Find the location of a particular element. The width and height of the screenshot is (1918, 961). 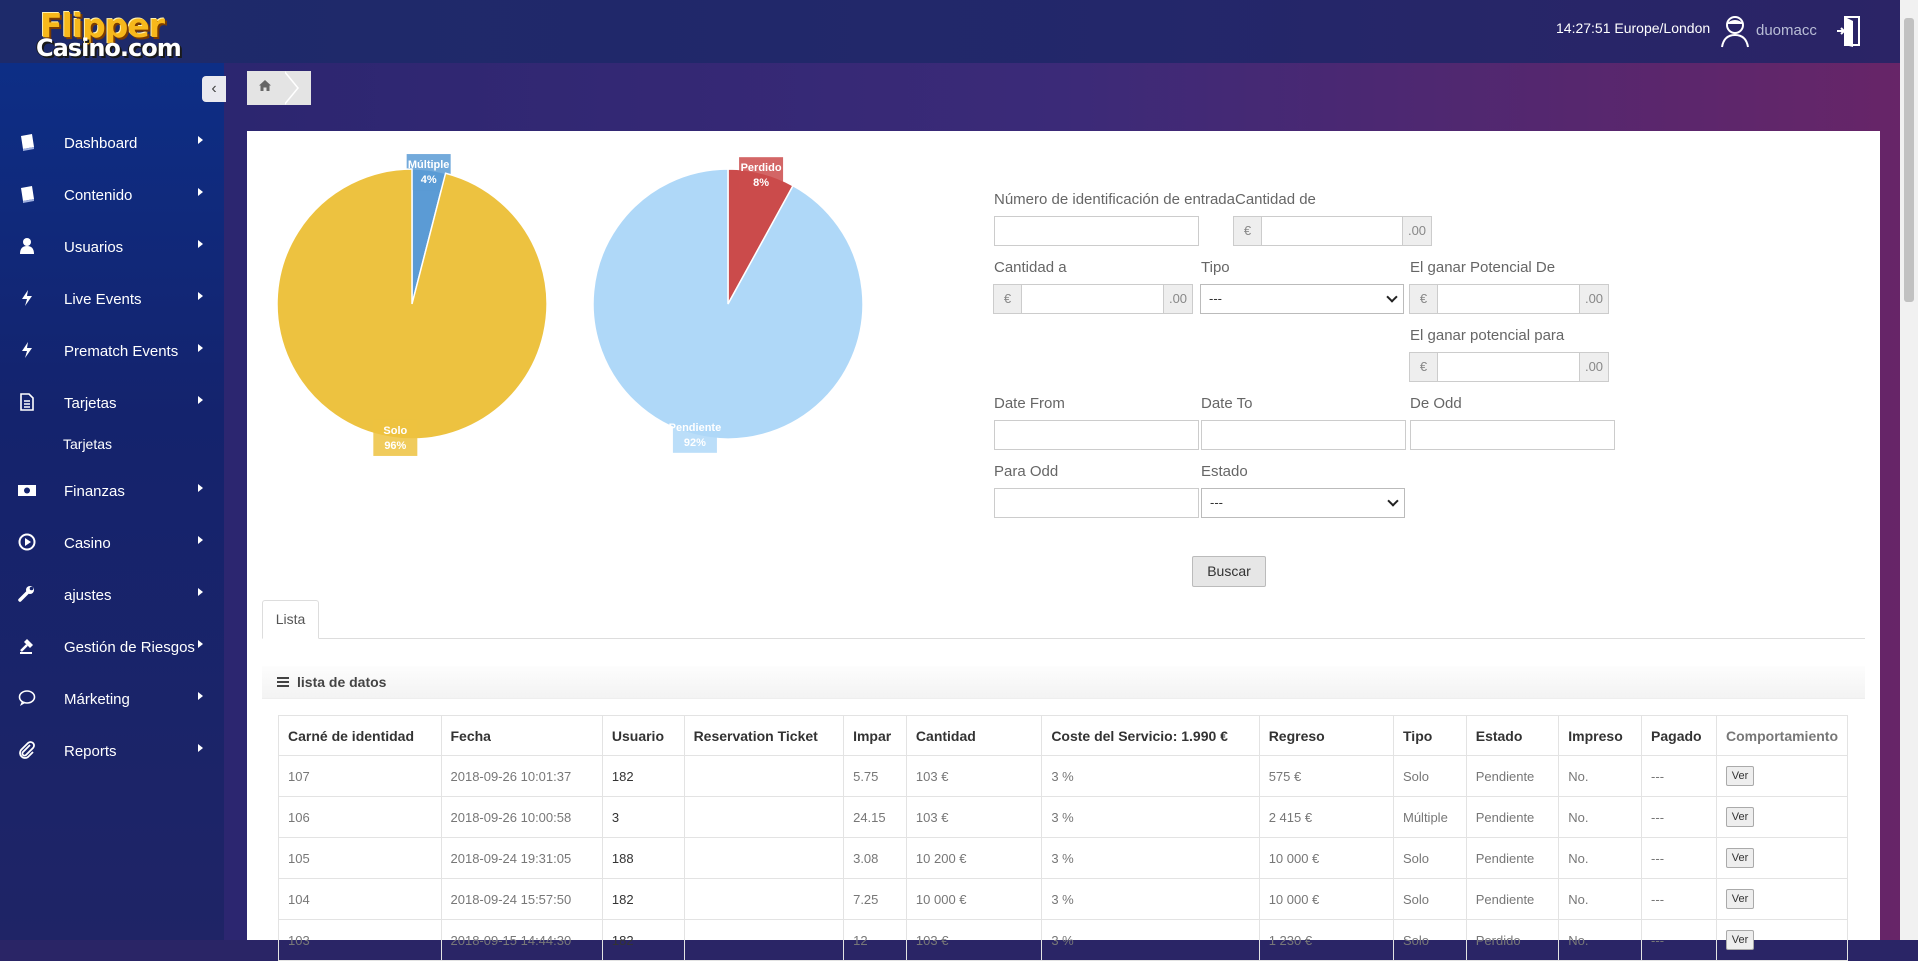

cell-usuario: 182 is located at coordinates (643, 899).